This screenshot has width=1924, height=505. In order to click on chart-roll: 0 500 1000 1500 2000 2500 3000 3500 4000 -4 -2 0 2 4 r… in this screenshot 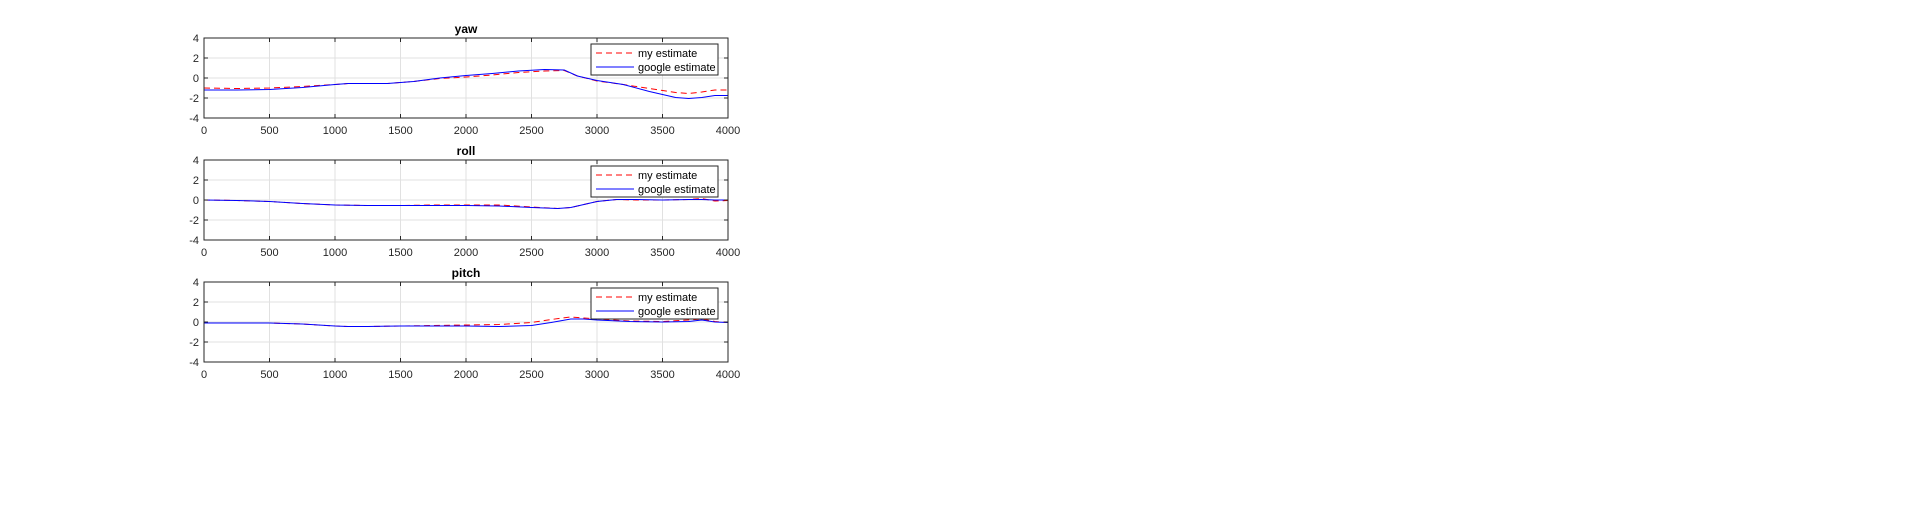, I will do `click(464, 201)`.